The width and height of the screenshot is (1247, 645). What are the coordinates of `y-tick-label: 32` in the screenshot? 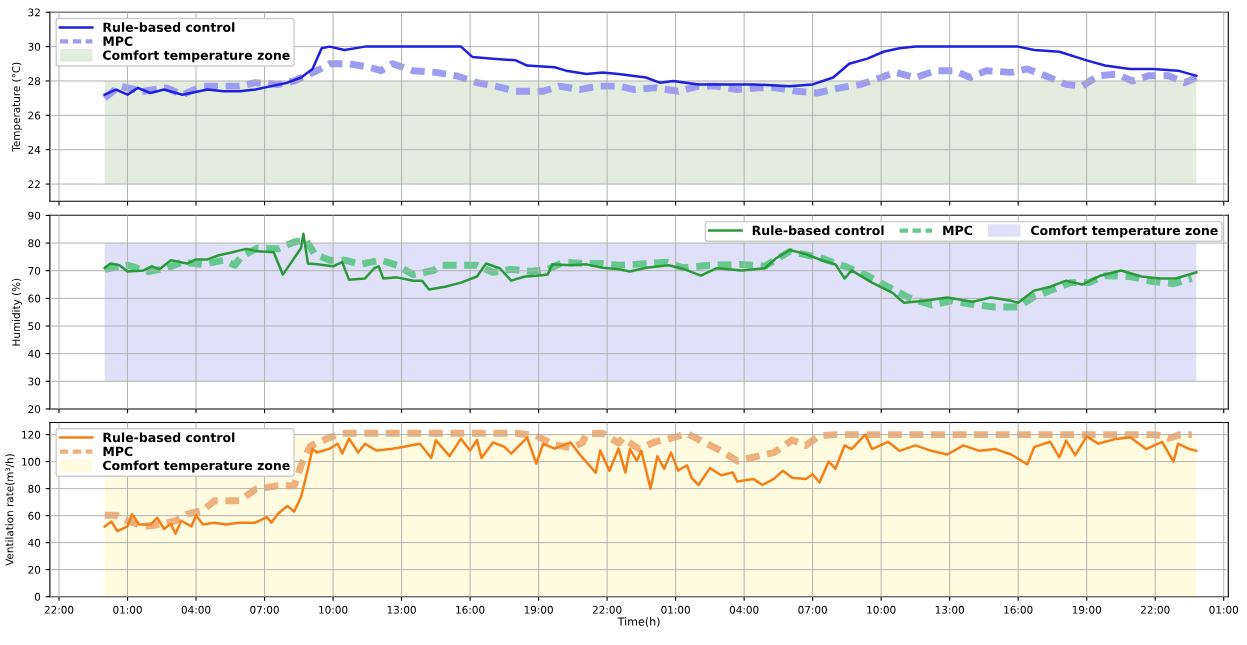 It's located at (34, 12).